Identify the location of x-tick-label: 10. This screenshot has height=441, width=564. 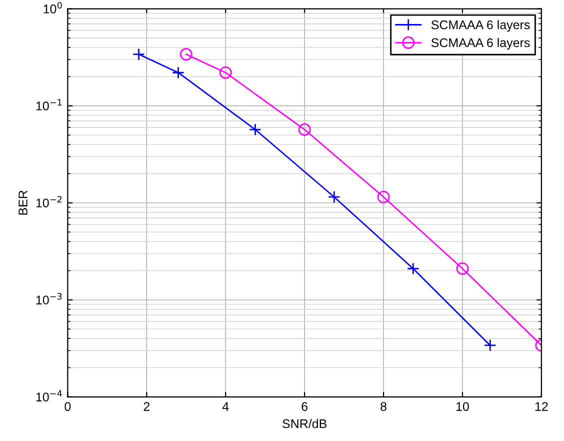
(462, 406).